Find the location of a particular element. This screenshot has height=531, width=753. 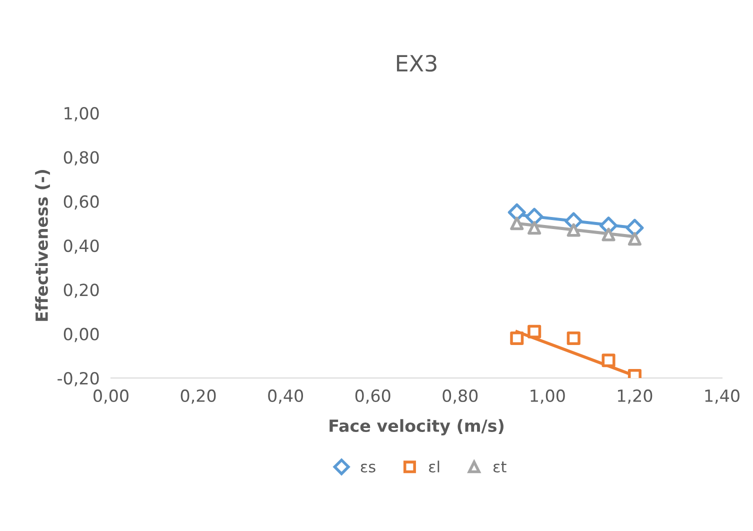

y-tick-label: 0,00 is located at coordinates (81, 335).